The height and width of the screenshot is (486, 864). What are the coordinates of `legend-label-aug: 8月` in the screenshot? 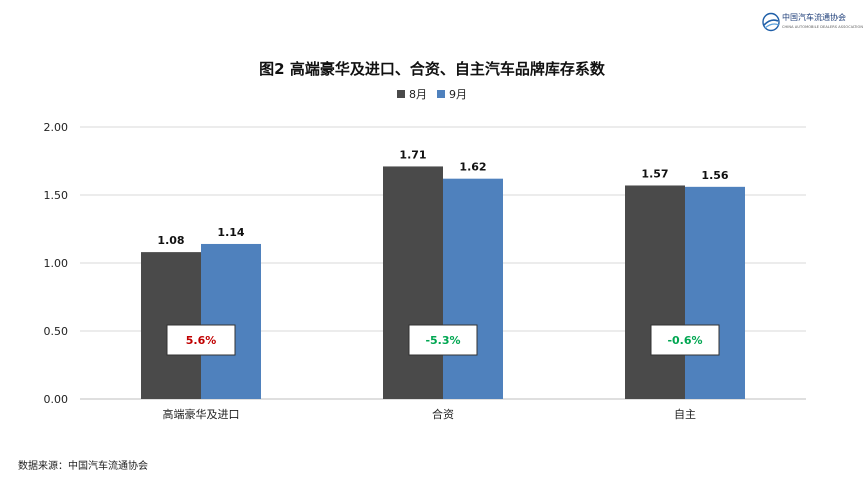 It's located at (418, 94).